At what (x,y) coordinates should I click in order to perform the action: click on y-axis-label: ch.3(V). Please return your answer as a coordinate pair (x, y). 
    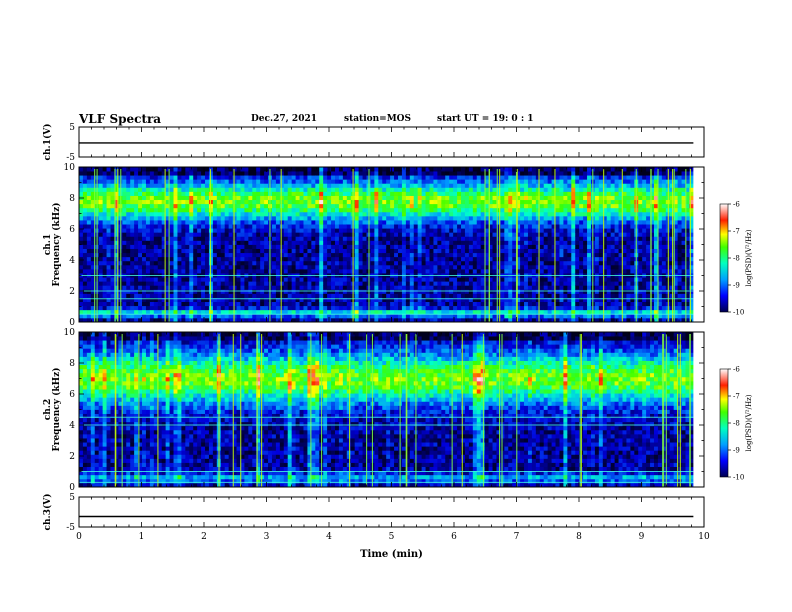
    Looking at the image, I should click on (47, 512).